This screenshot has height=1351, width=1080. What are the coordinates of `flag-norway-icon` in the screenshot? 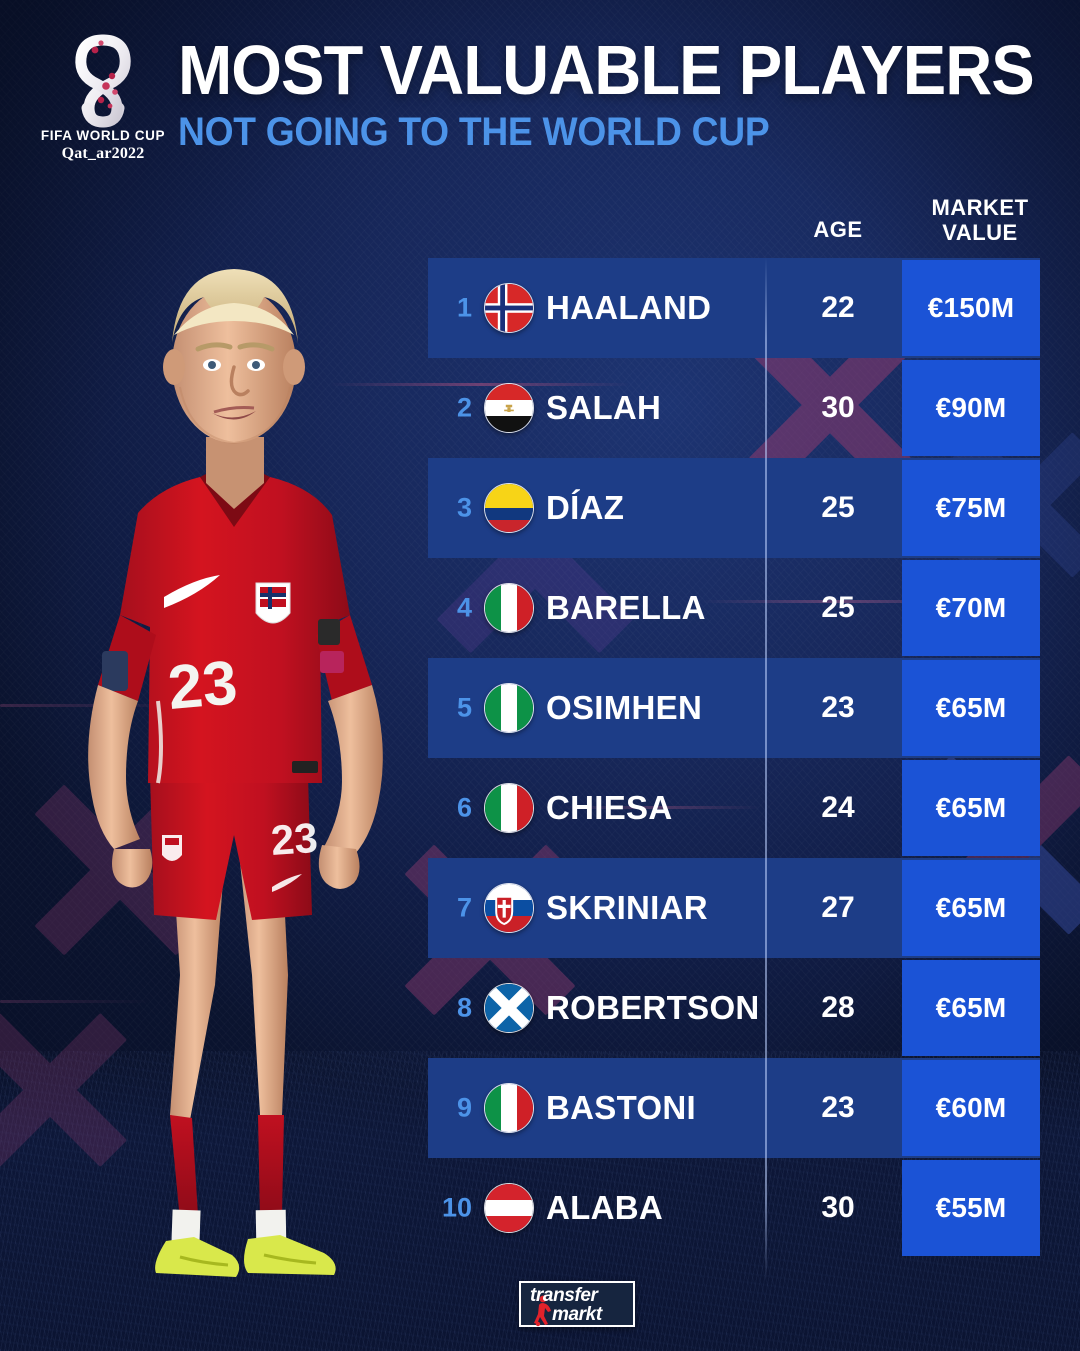 It's located at (509, 308).